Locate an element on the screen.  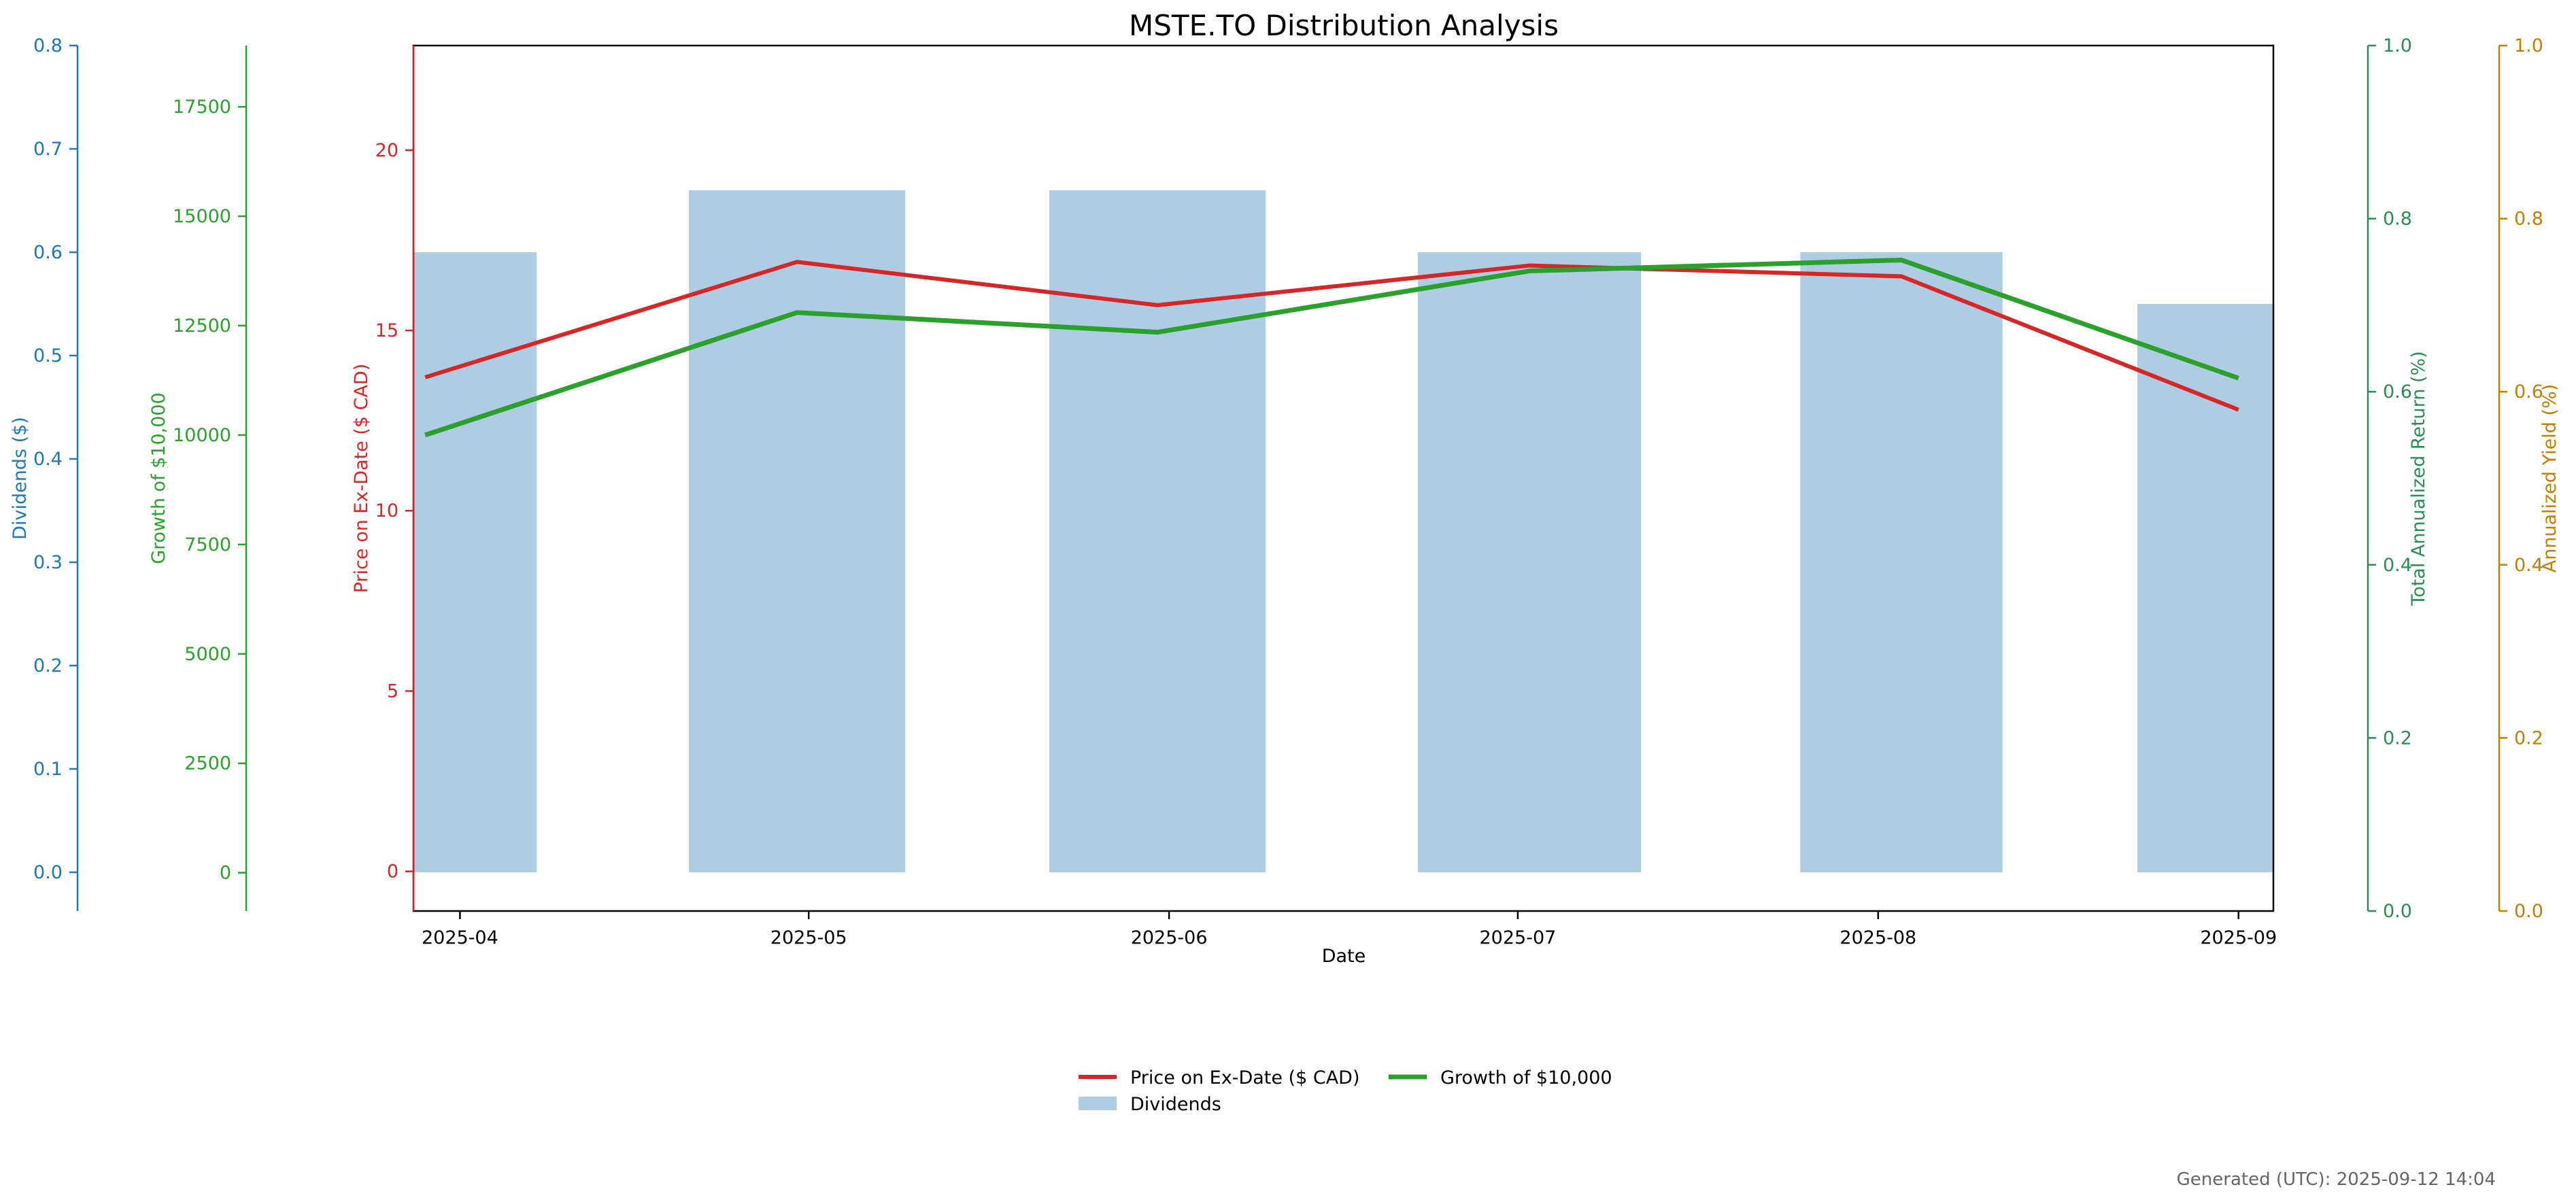
total_return-tick-label: 0.4 is located at coordinates (2397, 565).